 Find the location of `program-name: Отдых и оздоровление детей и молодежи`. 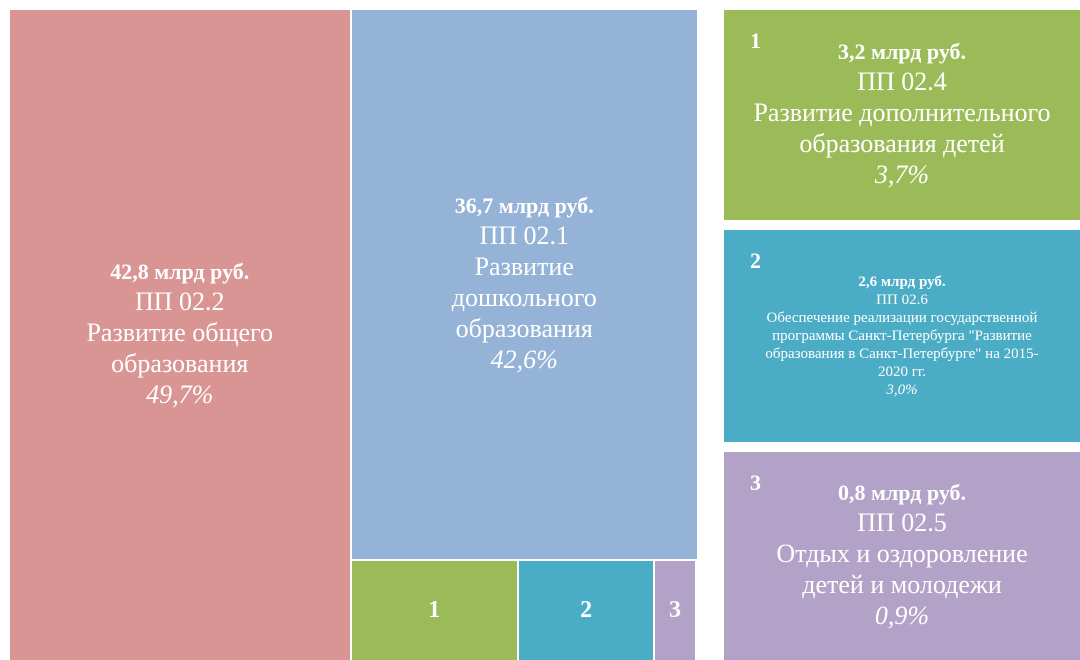

program-name: Отдых и оздоровление детей и молодежи is located at coordinates (902, 569).